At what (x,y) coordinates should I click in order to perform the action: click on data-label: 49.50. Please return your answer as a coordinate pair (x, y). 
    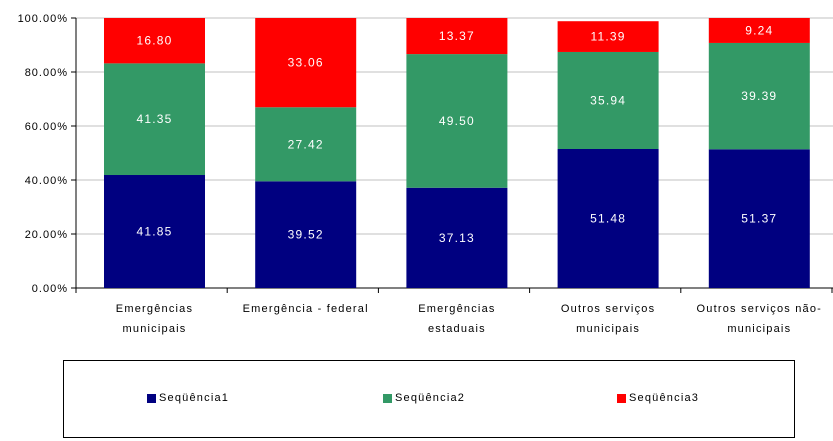
    Looking at the image, I should click on (457, 121).